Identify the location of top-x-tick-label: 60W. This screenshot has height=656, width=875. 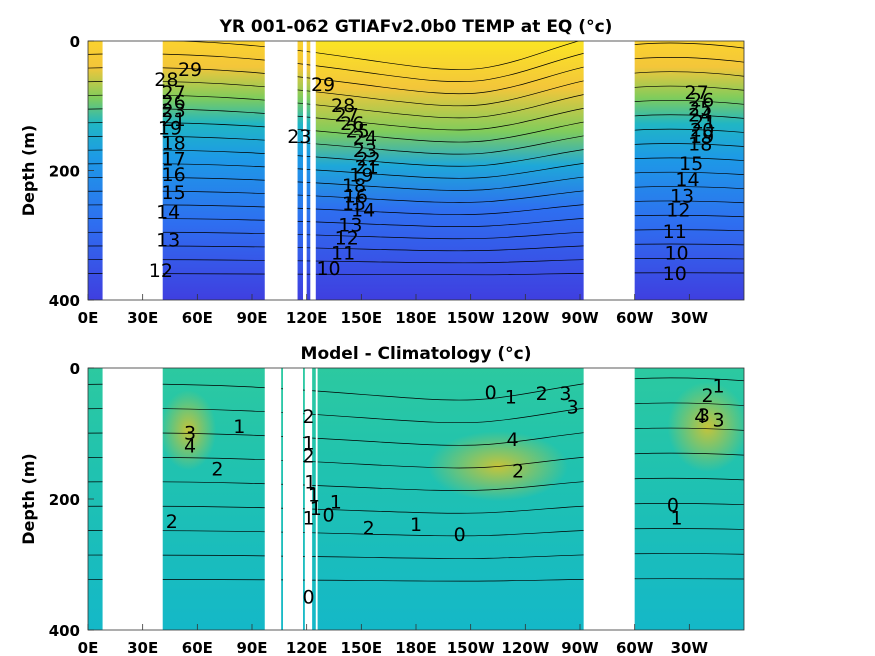
(635, 318).